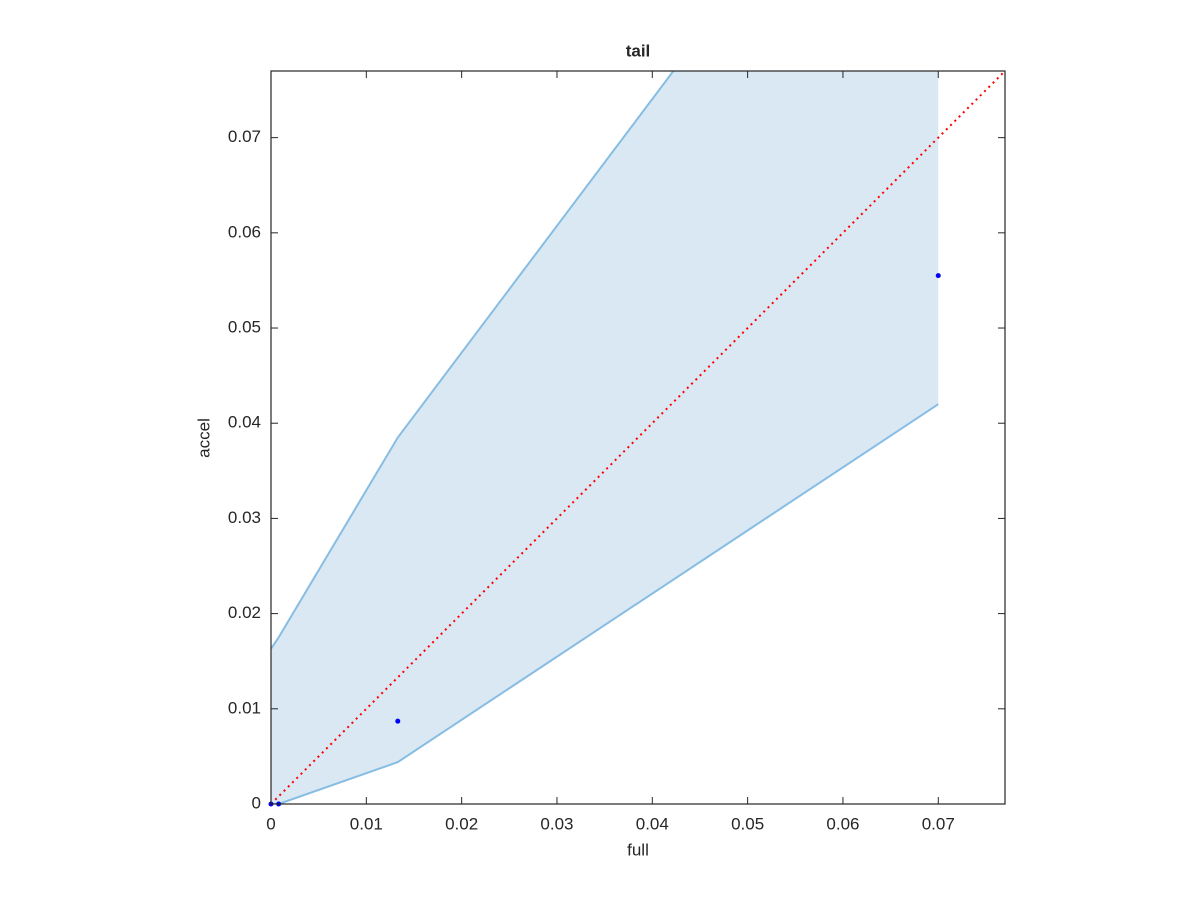 This screenshot has width=1200, height=900. I want to click on x-tick-label: 0.03, so click(556, 823).